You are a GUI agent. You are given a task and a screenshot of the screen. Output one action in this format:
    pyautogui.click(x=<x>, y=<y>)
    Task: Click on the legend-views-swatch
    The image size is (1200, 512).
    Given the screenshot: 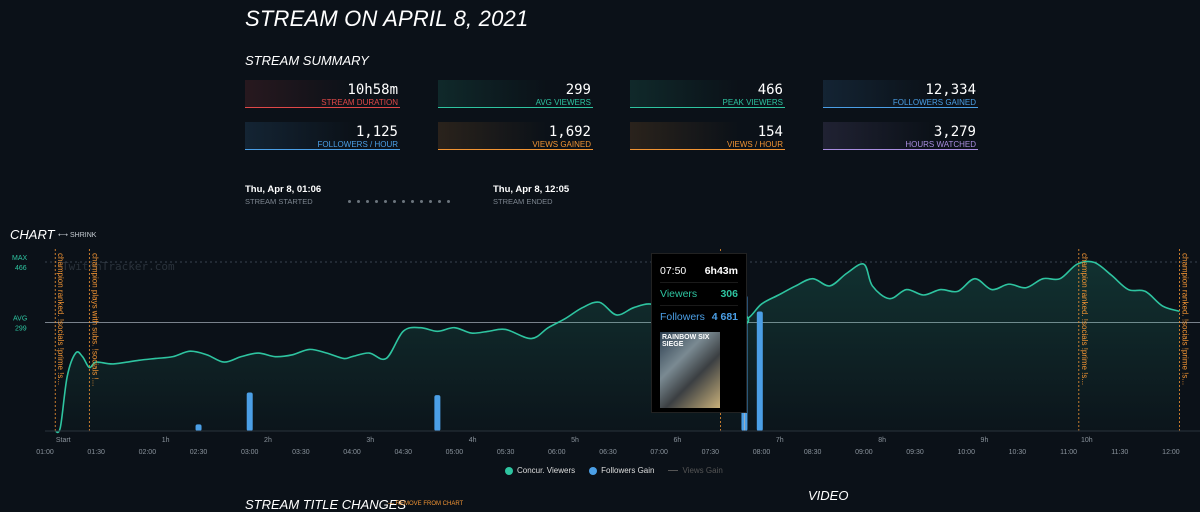 What is the action you would take?
    pyautogui.click(x=673, y=470)
    